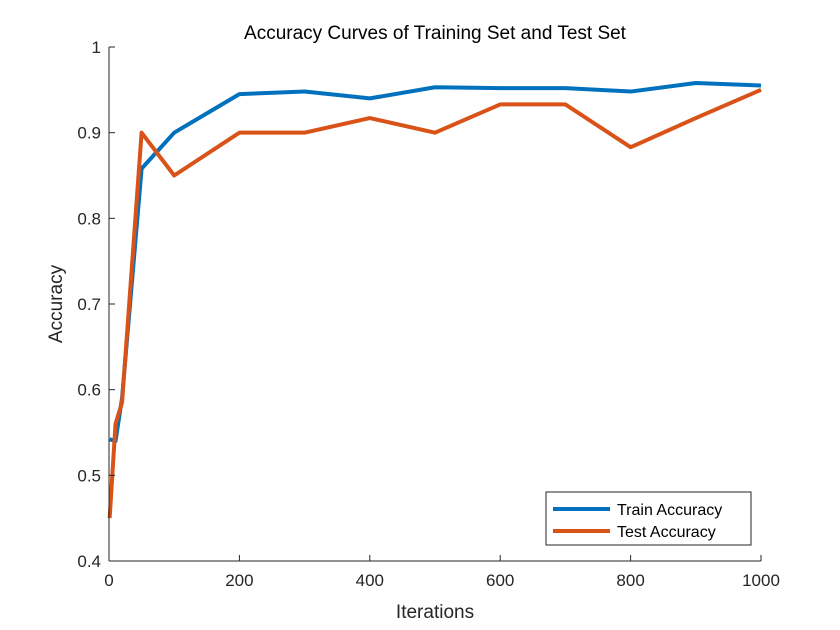  I want to click on legend-box, so click(648, 518).